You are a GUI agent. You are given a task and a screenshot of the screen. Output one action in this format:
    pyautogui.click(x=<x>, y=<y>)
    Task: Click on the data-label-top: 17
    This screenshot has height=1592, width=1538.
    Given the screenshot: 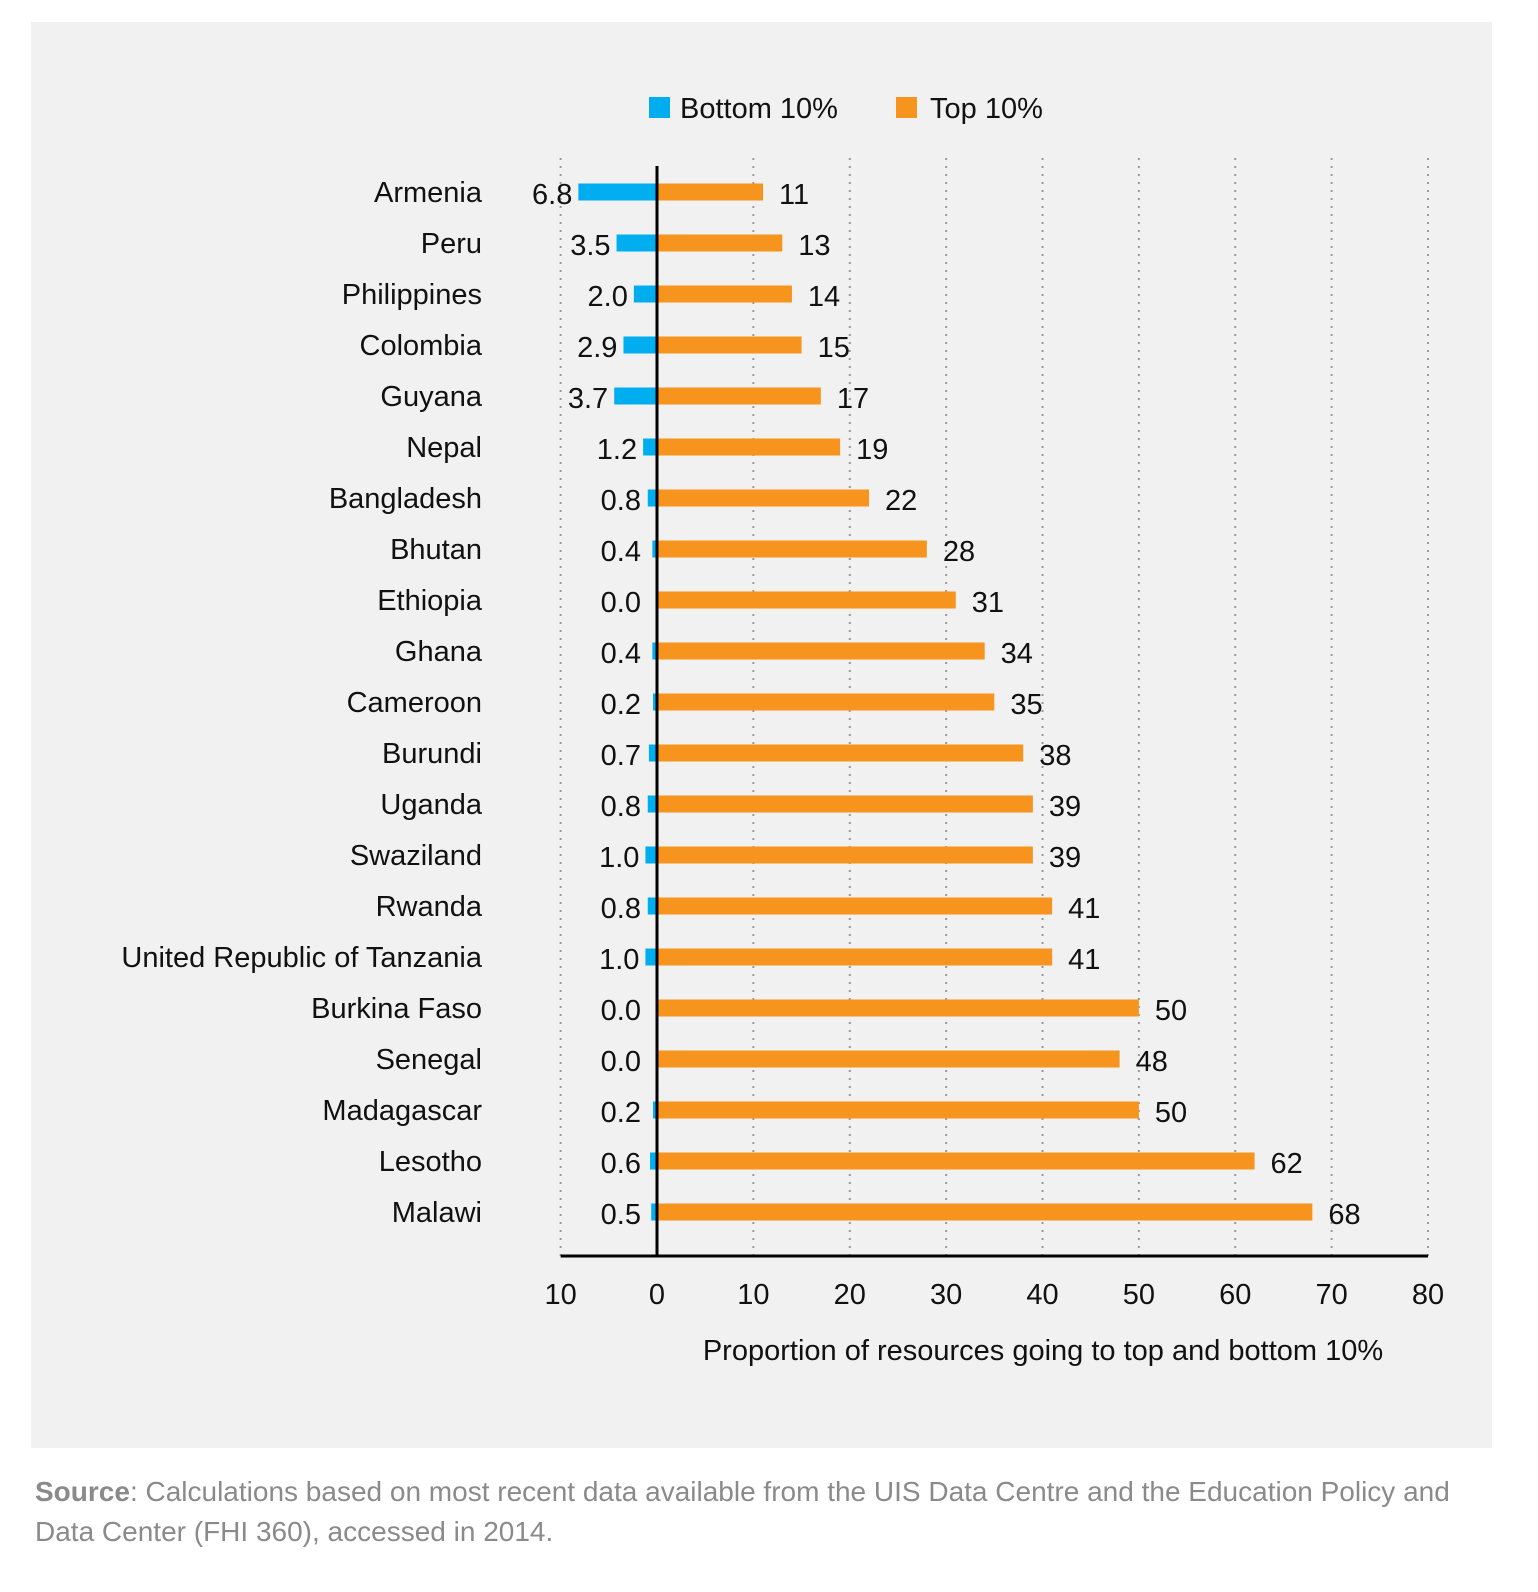 What is the action you would take?
    pyautogui.click(x=853, y=399)
    